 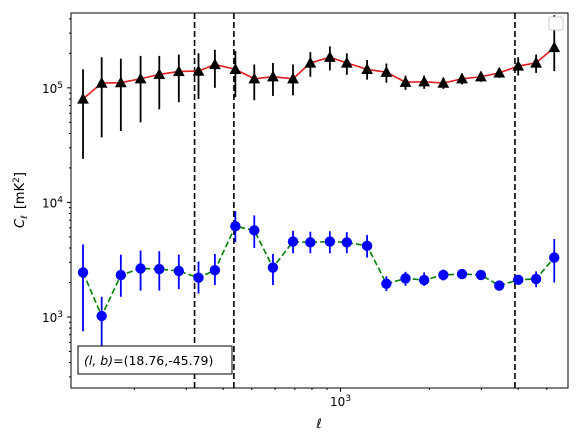 What do you see at coordinates (52, 317) in the screenshot?
I see `y-tick-label: 103` at bounding box center [52, 317].